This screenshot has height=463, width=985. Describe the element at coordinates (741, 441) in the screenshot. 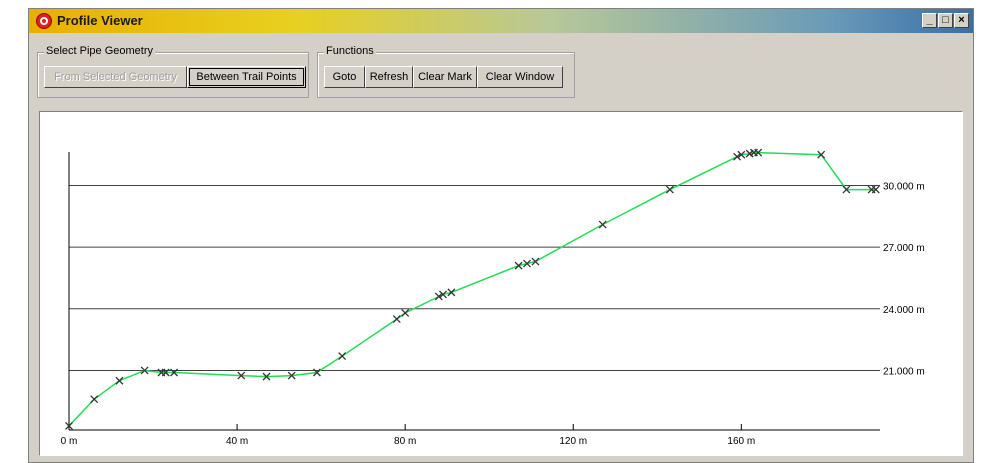

I see `x-tick-label: 160 m` at that location.